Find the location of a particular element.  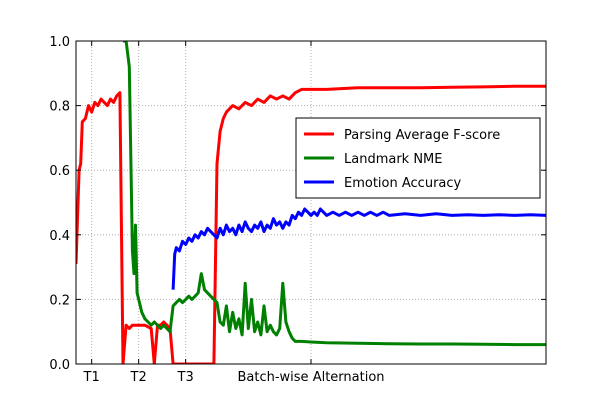

legend-frame is located at coordinates (418, 158).